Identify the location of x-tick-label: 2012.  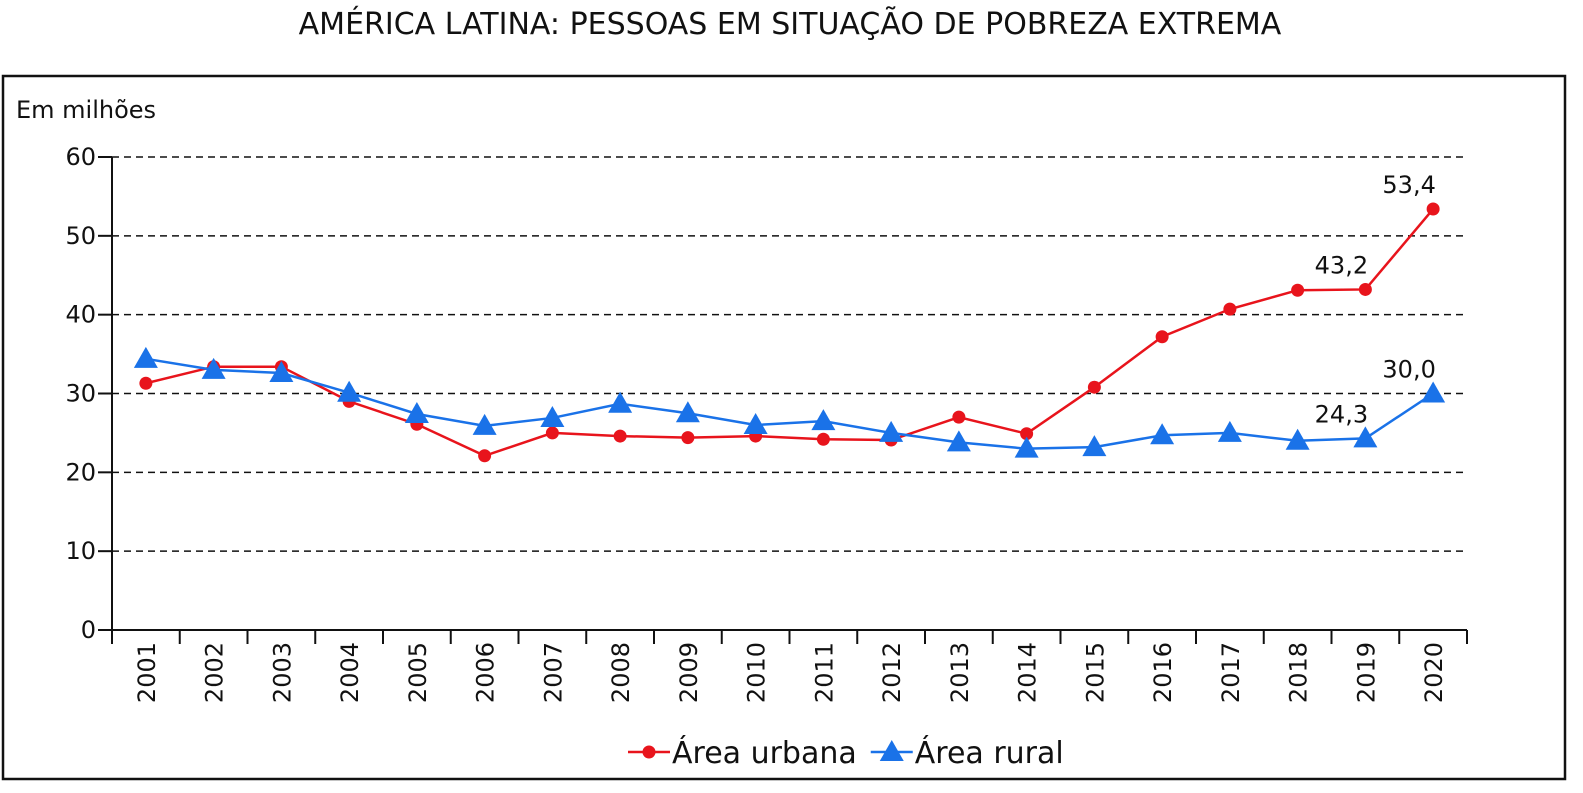
(892, 672).